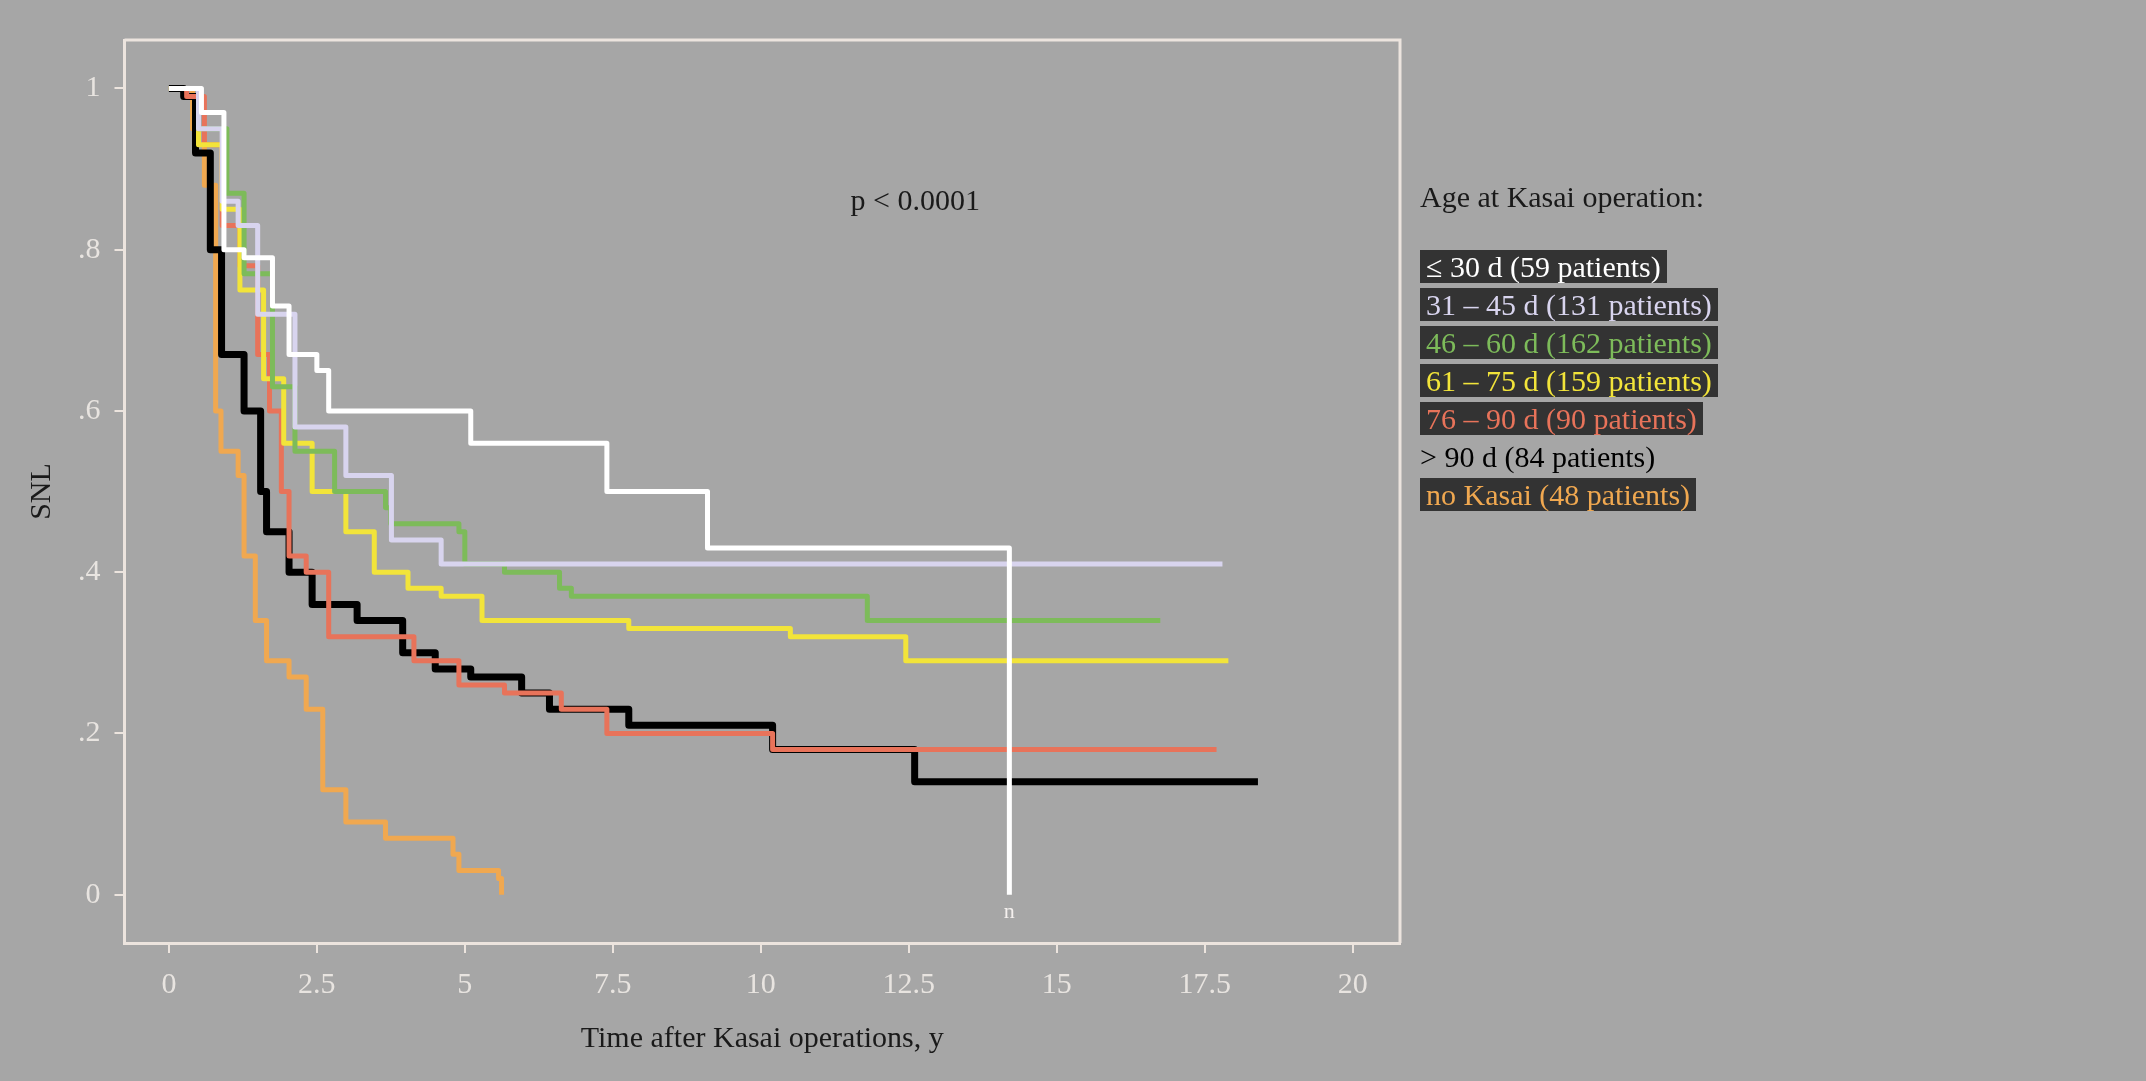 The image size is (2146, 1081). Describe the element at coordinates (908, 982) in the screenshot. I see `x-tick-label: 12.5` at that location.